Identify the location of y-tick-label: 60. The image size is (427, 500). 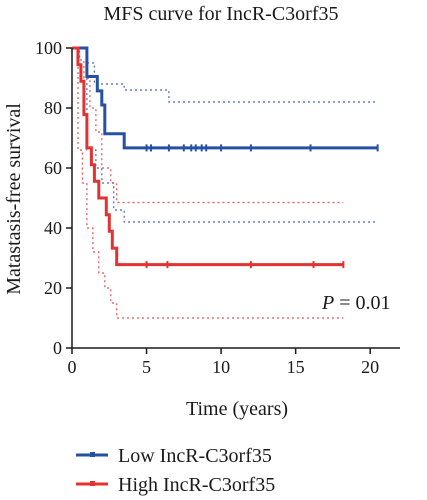
(53, 168).